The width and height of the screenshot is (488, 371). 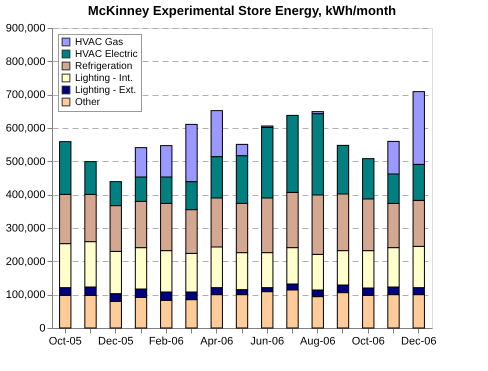 What do you see at coordinates (116, 342) in the screenshot?
I see `x-tick-label: Dec-05` at bounding box center [116, 342].